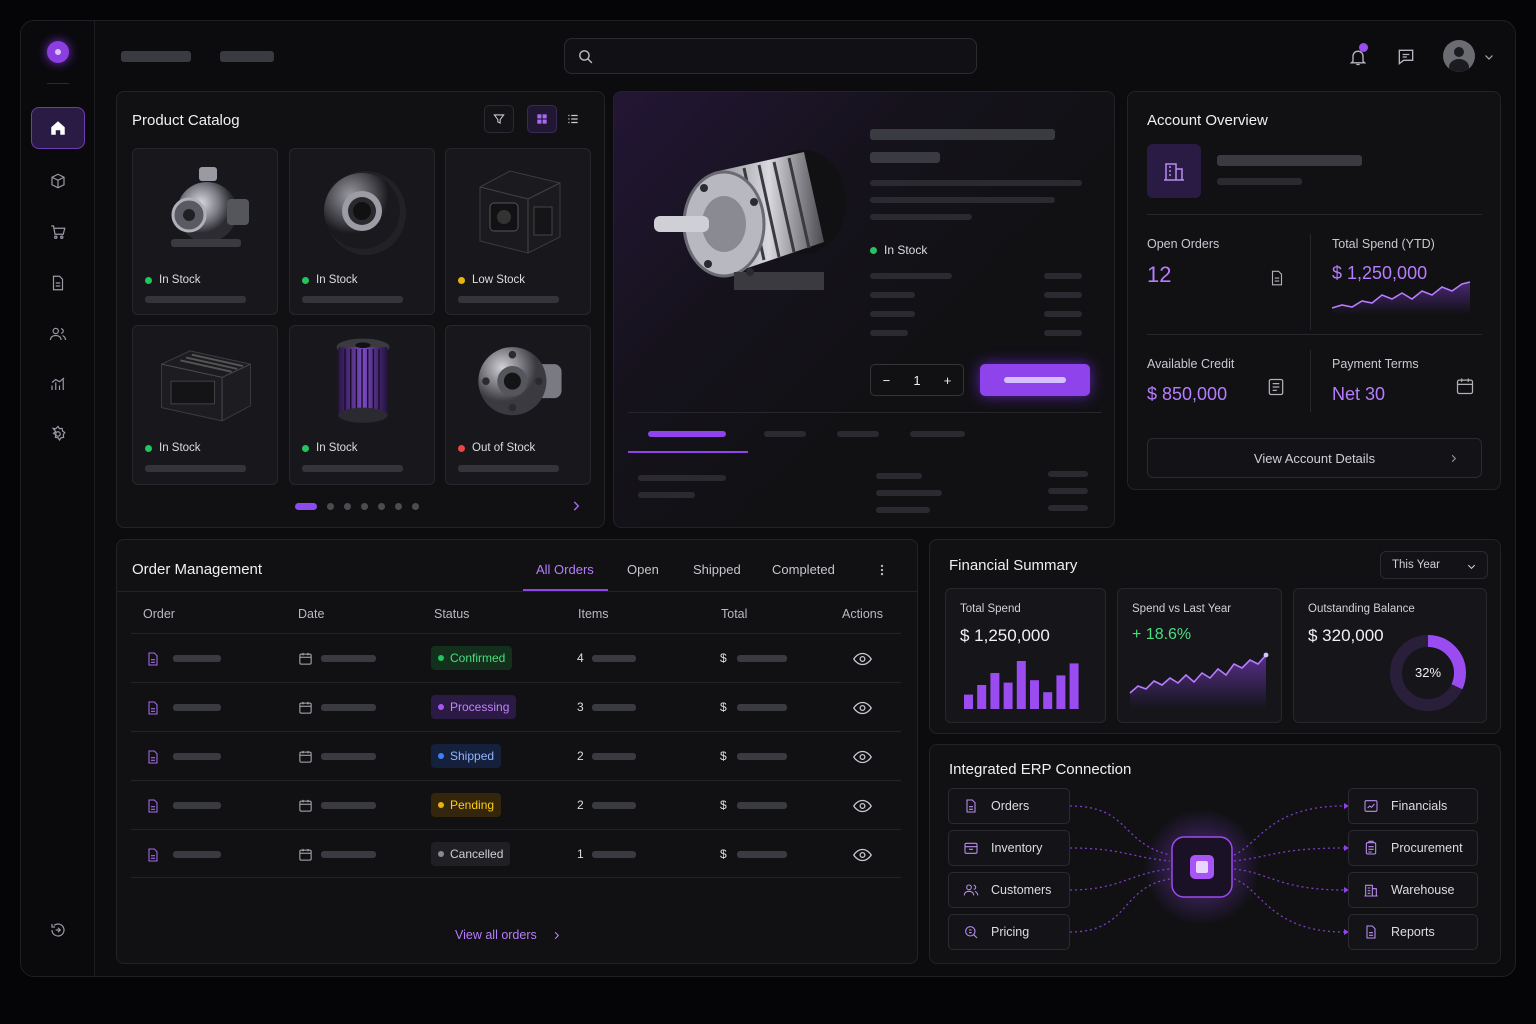  Describe the element at coordinates (58, 232) in the screenshot. I see `nav-cart` at that location.